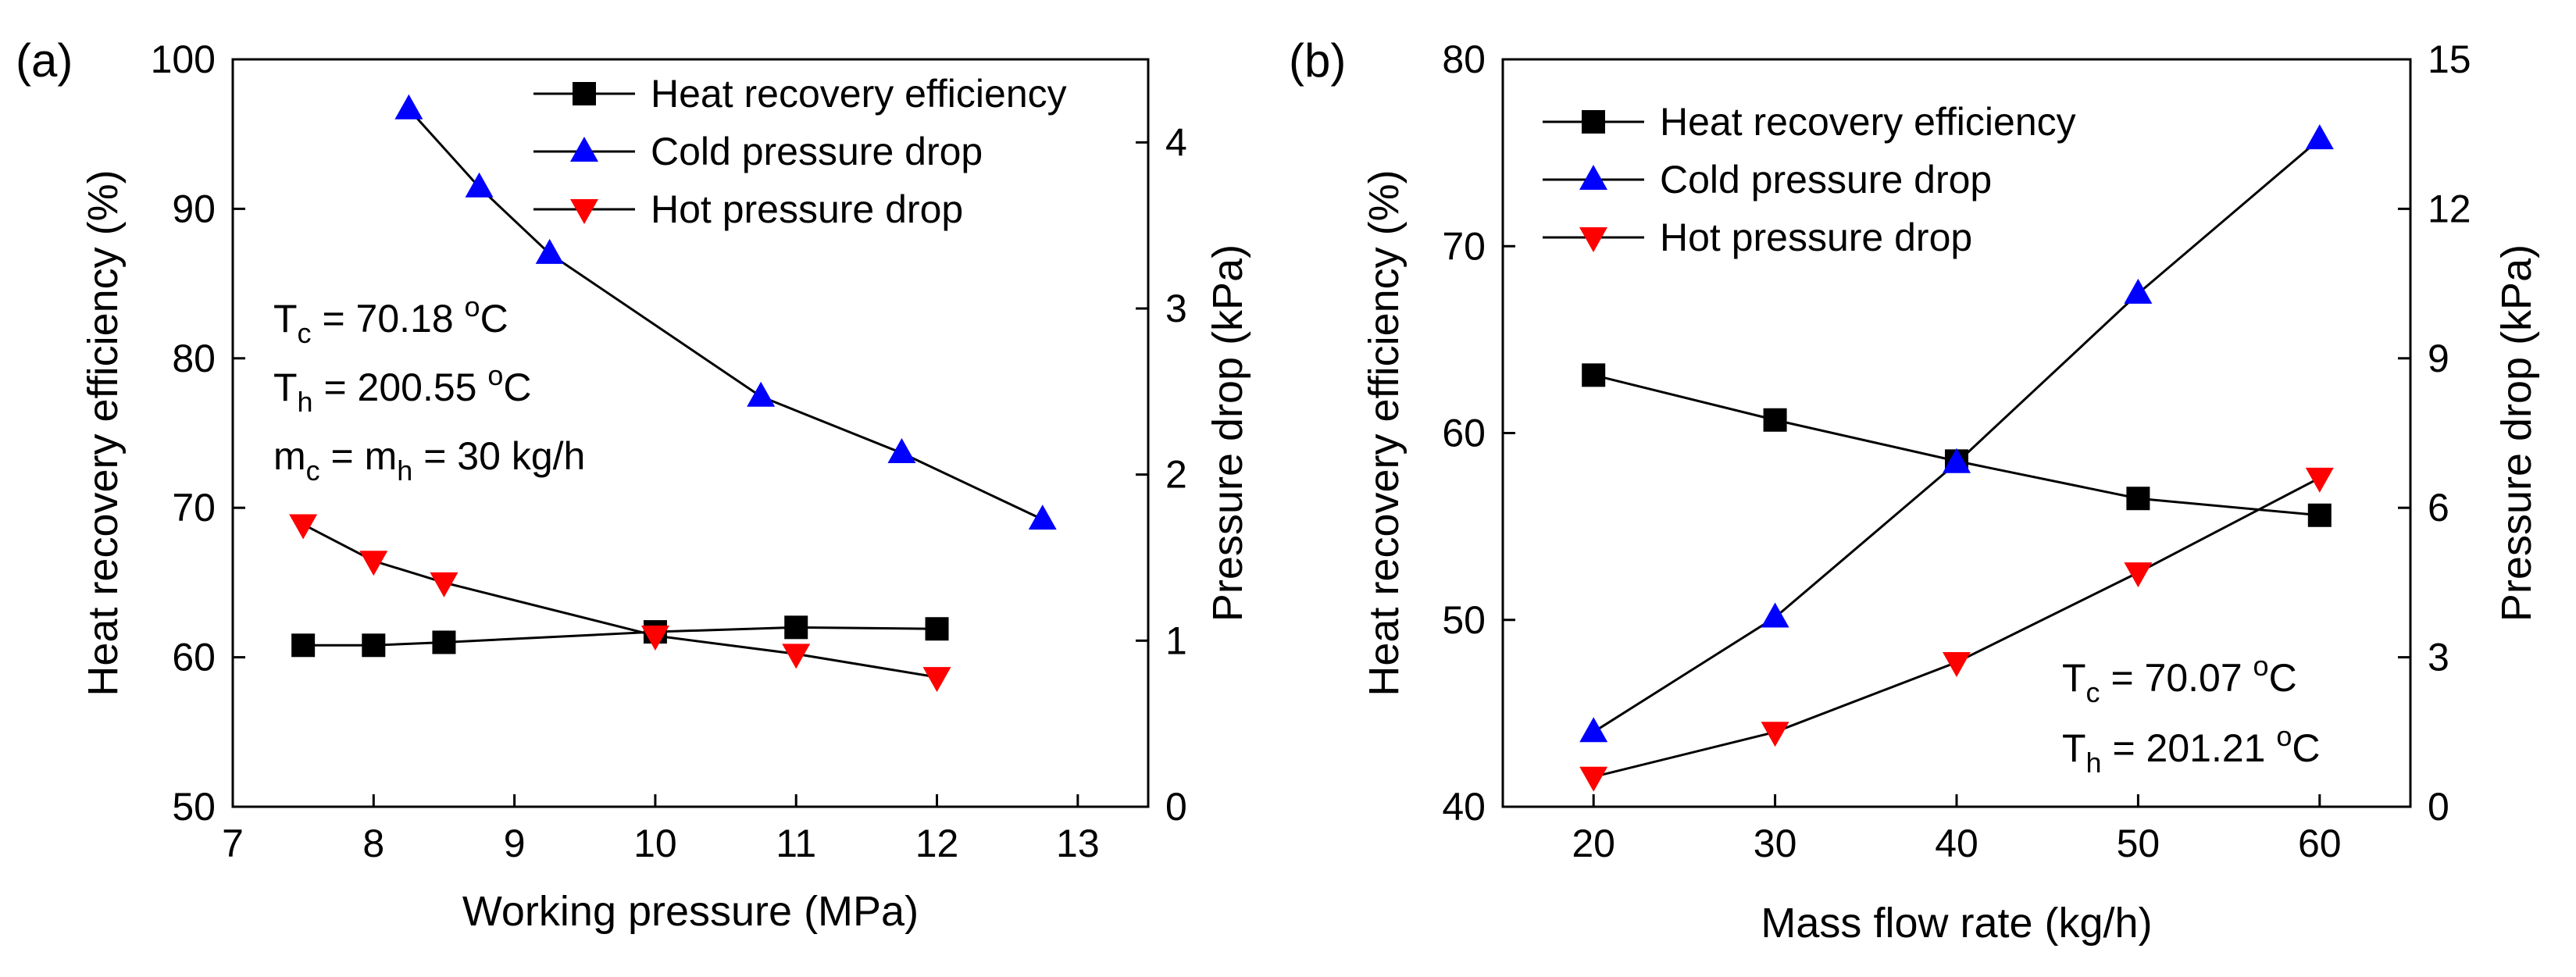 This screenshot has height=977, width=2576. I want to click on annotation-part: = 70.18, so click(388, 319).